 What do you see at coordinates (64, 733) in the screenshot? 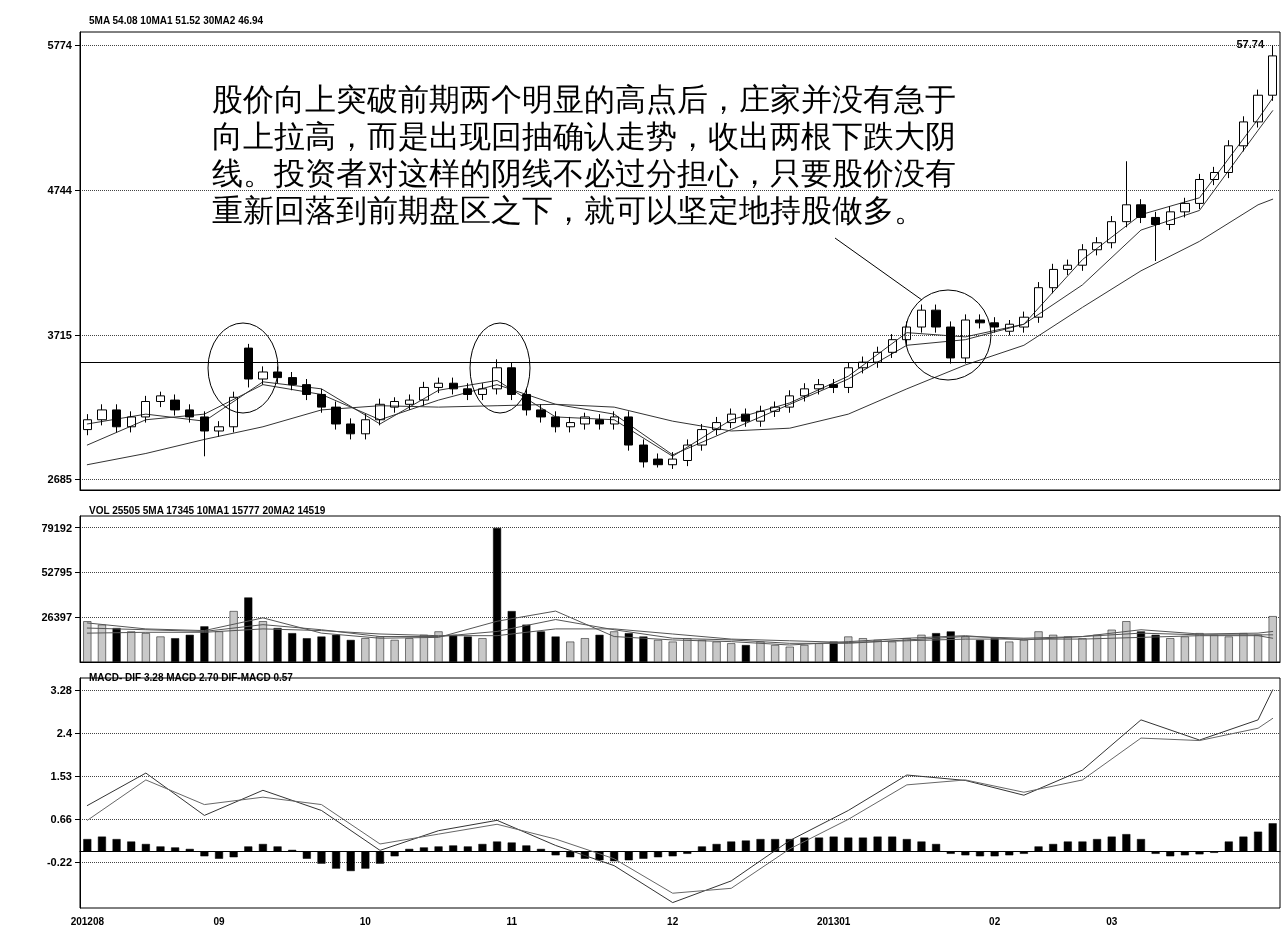
I see `y-tick-label: 2.4` at bounding box center [64, 733].